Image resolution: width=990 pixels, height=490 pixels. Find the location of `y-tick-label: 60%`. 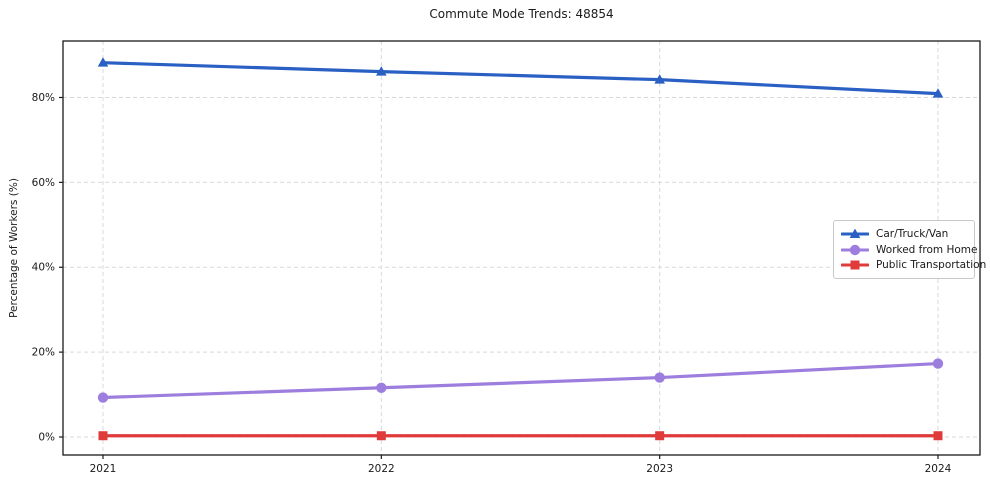

y-tick-label: 60% is located at coordinates (43, 183).